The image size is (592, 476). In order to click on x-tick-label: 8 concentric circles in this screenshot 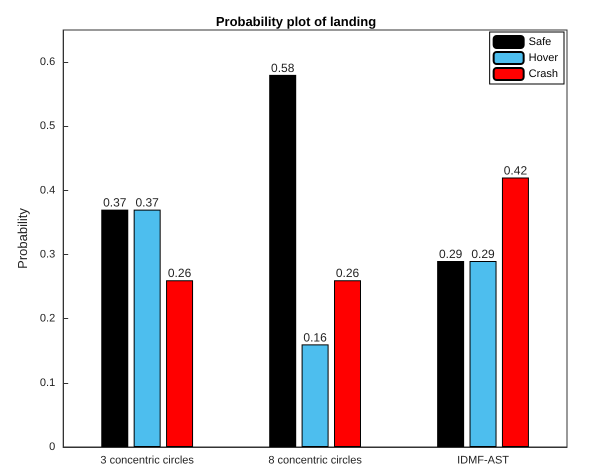, I will do `click(315, 460)`.